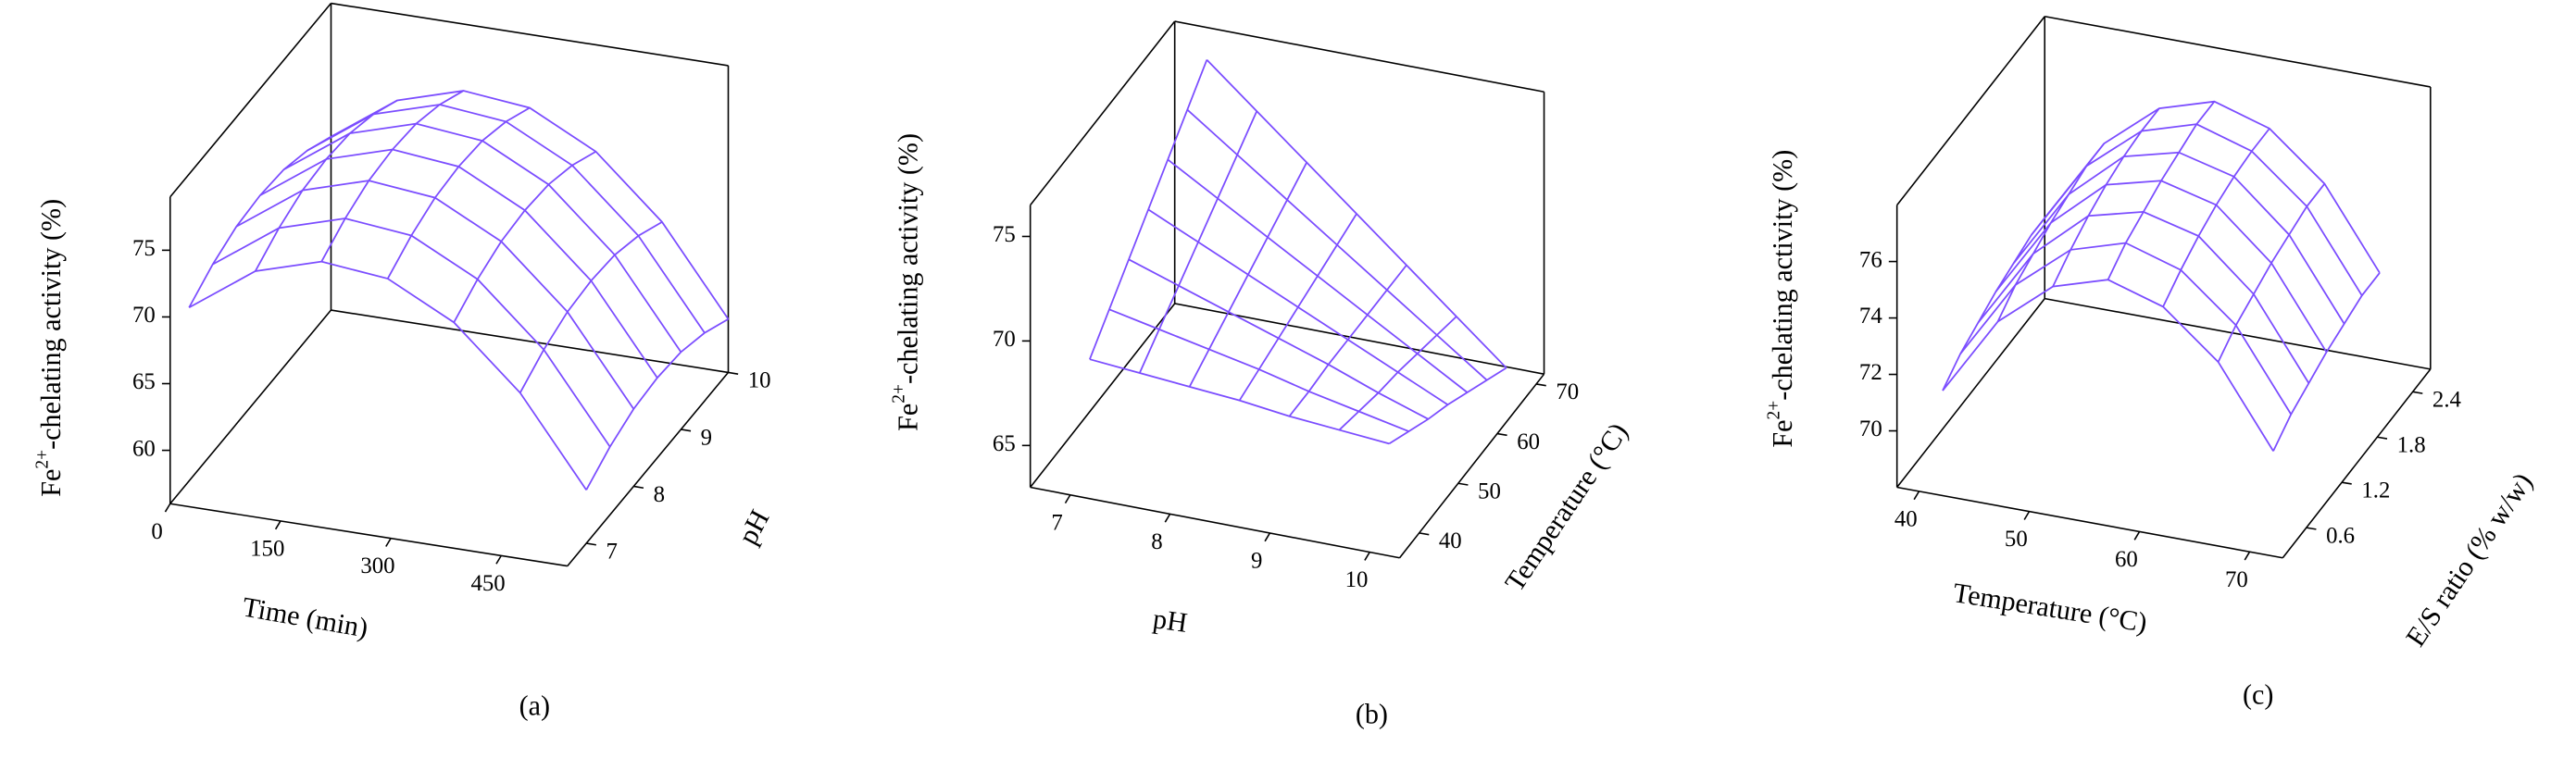 The image size is (2576, 758). What do you see at coordinates (611, 551) in the screenshot?
I see `y-tick-label: 7` at bounding box center [611, 551].